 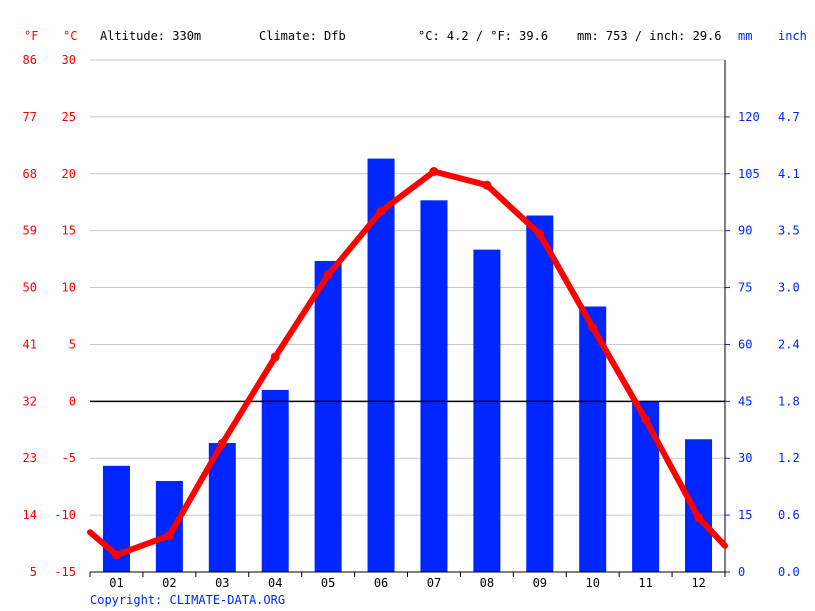 What do you see at coordinates (69, 288) in the screenshot?
I see `tick-label-c: 10` at bounding box center [69, 288].